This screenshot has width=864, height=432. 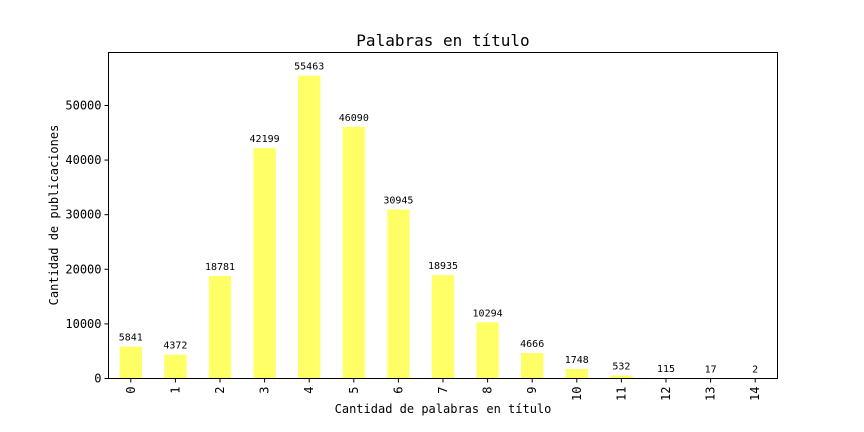 I want to click on x-tick-label-10: 10, so click(x=577, y=394).